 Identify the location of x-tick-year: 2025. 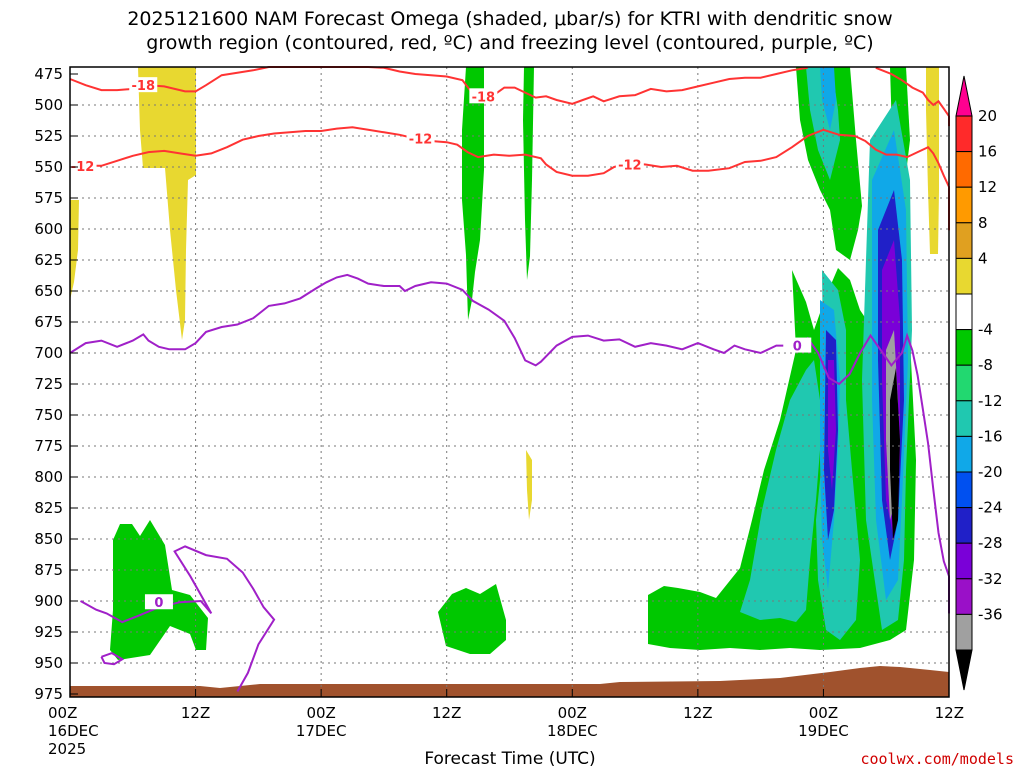
(67, 749).